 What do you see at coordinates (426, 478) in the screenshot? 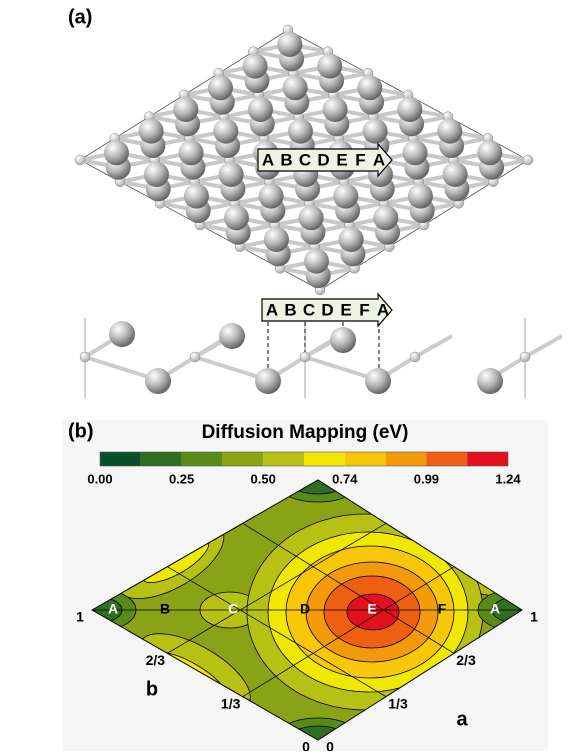
I see `colorbar-tick-label: 0.99` at bounding box center [426, 478].